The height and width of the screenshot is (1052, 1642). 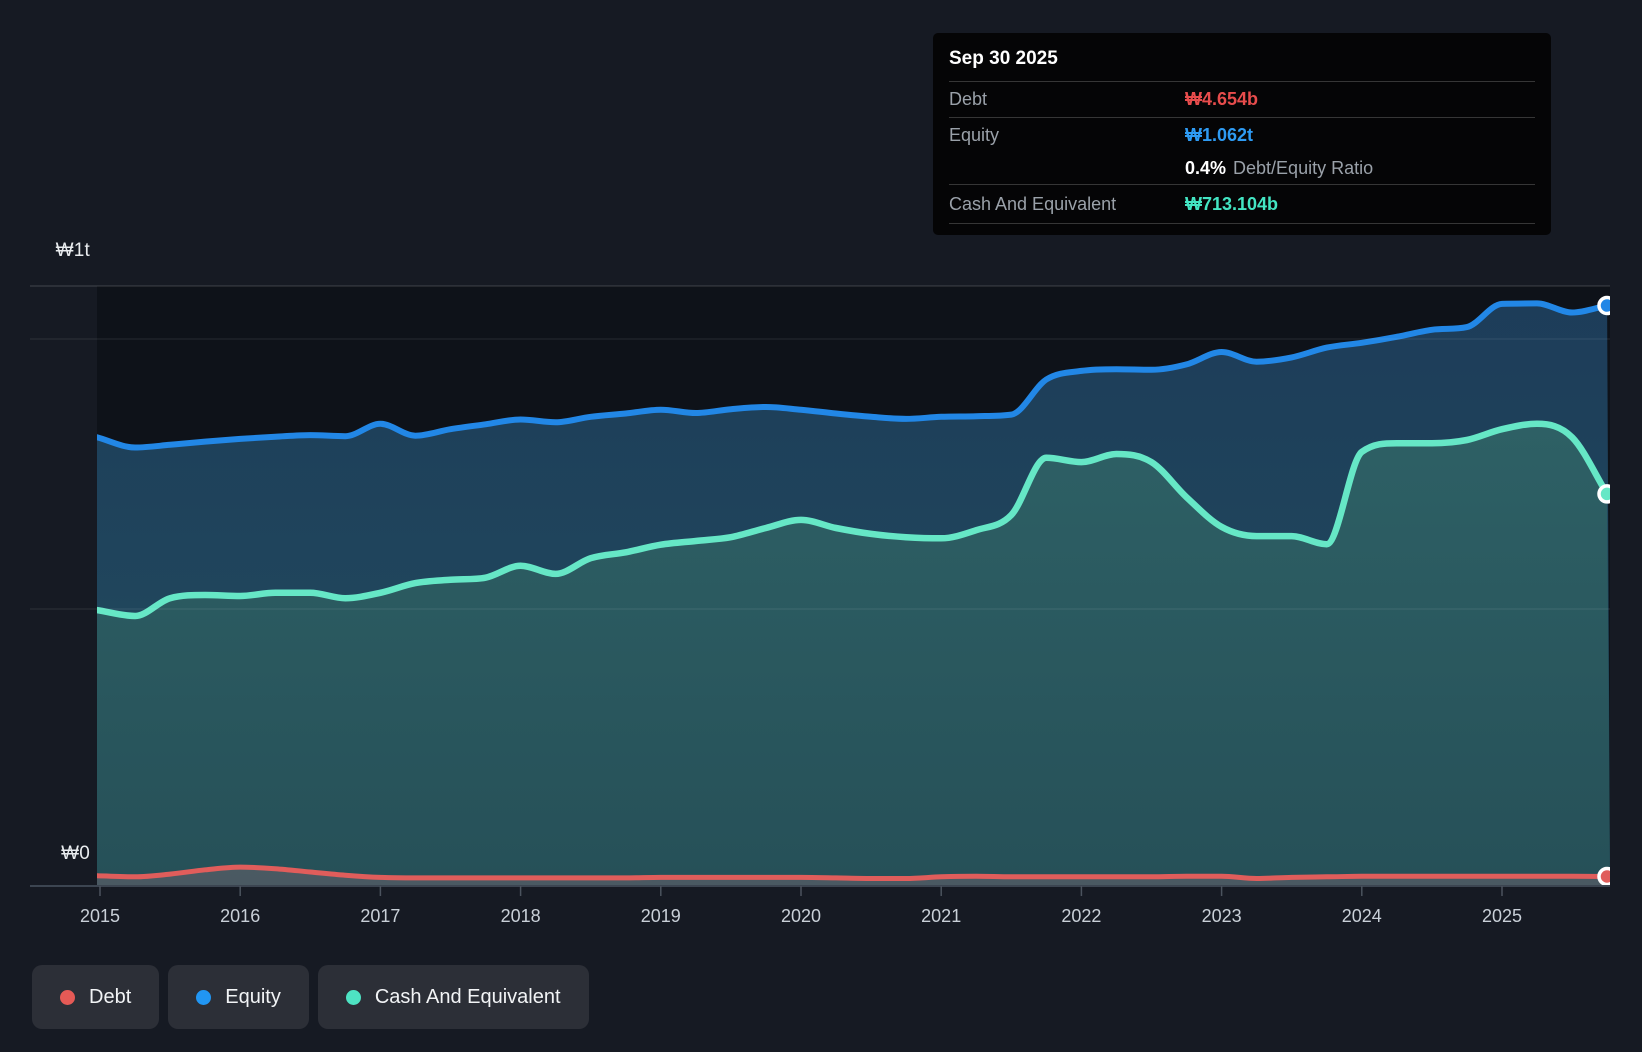 I want to click on debt-marker, so click(x=1606, y=876).